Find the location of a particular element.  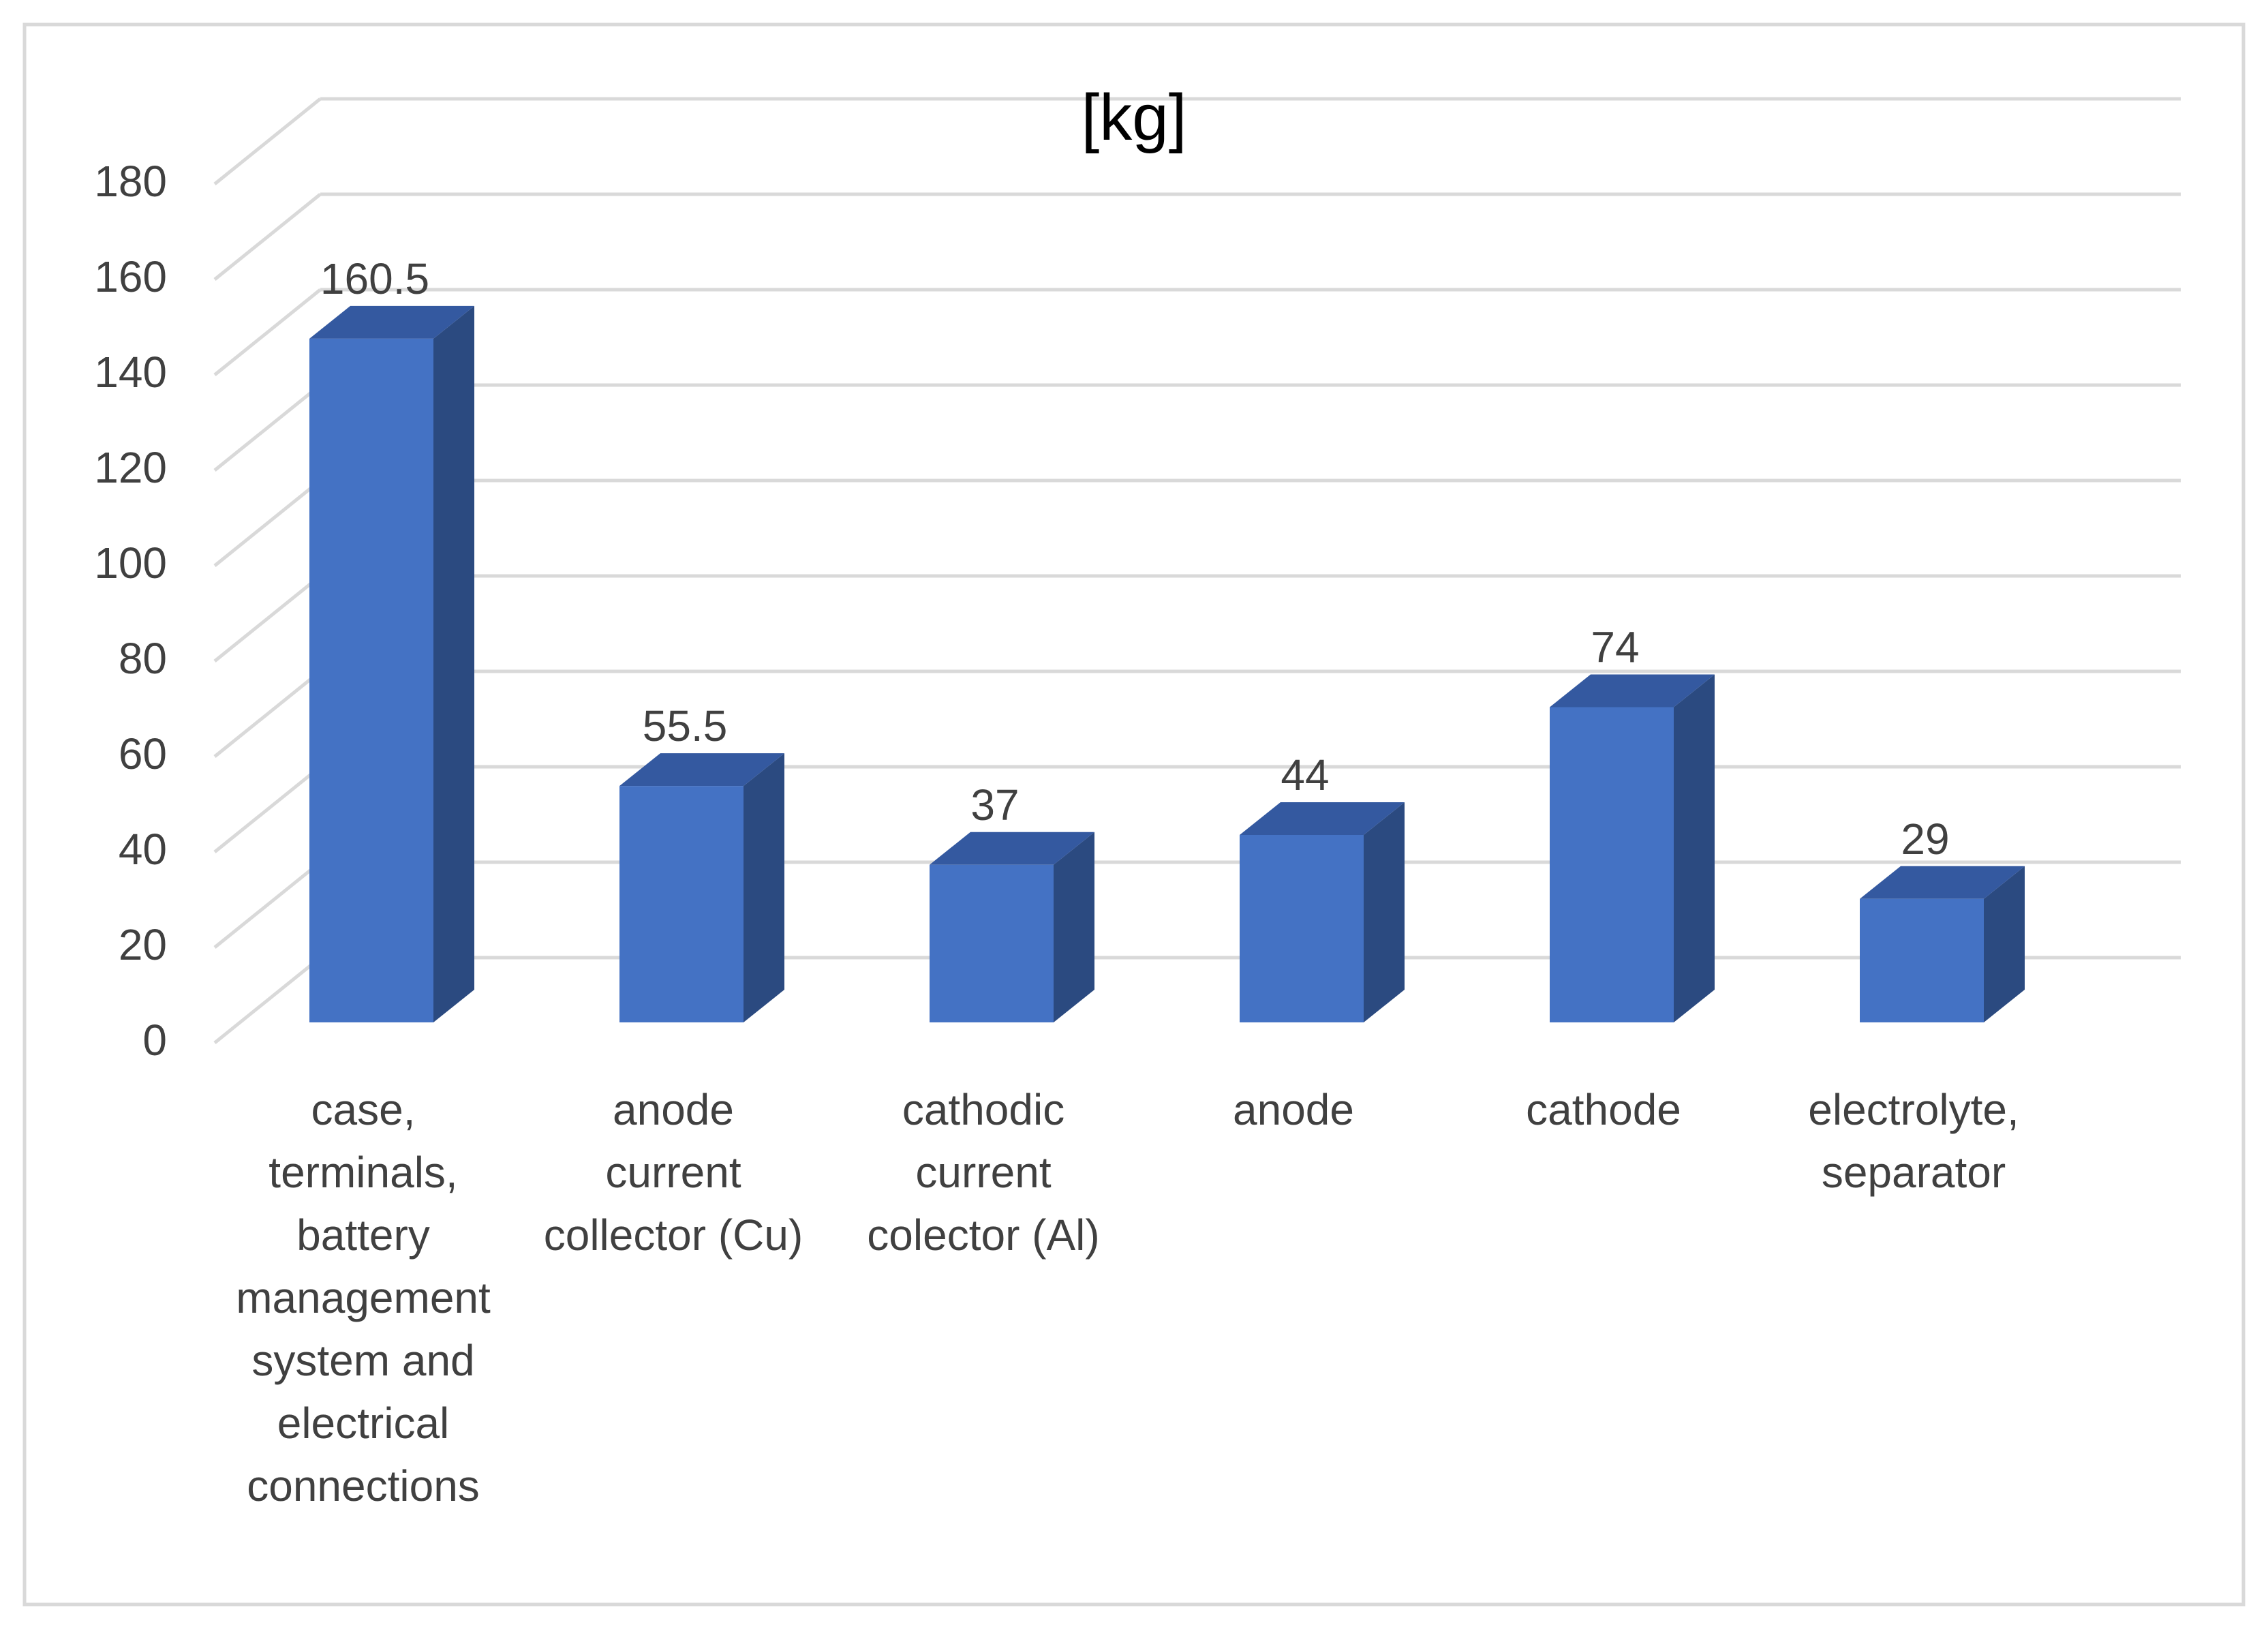

x-category-label: cathodic current colector (Al) is located at coordinates (983, 1172).